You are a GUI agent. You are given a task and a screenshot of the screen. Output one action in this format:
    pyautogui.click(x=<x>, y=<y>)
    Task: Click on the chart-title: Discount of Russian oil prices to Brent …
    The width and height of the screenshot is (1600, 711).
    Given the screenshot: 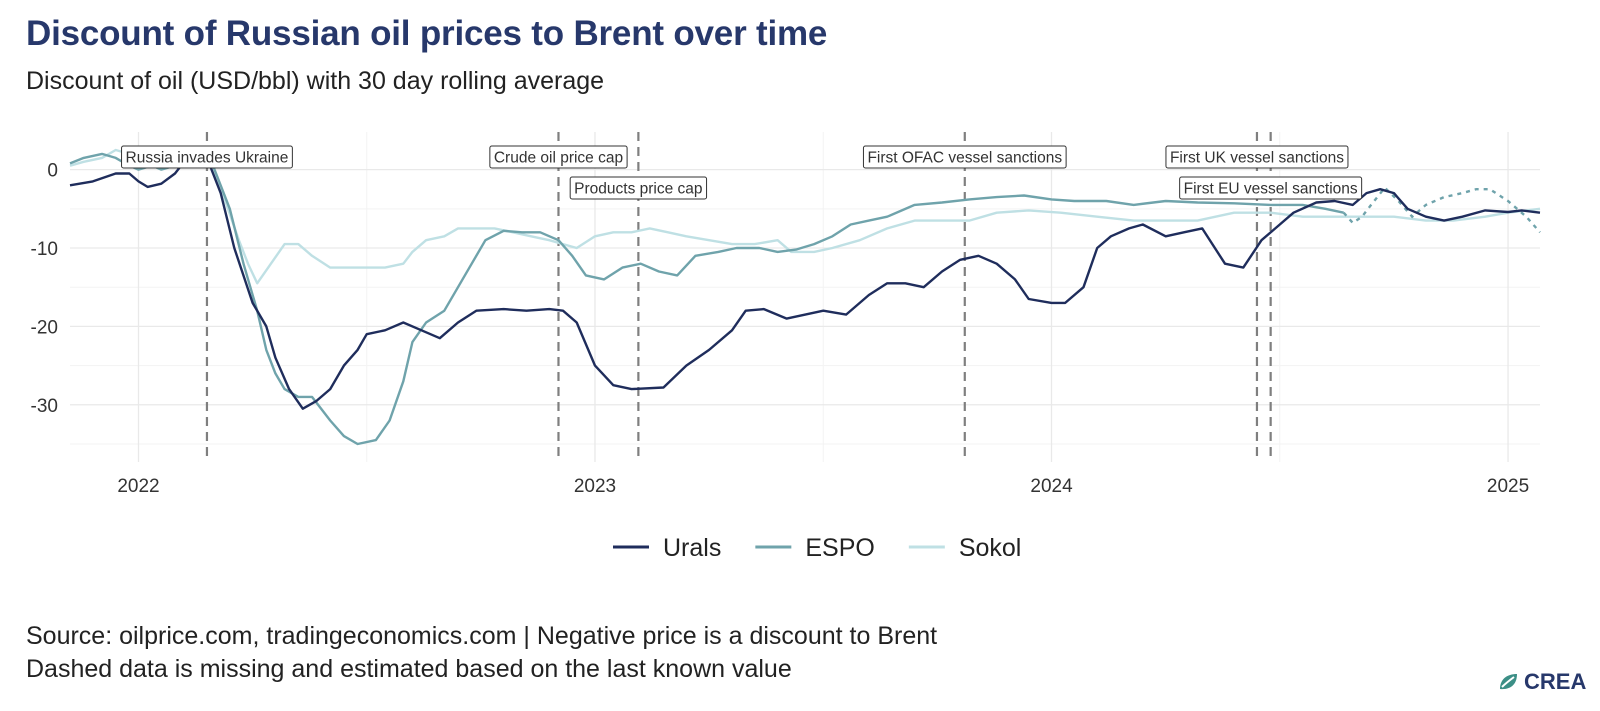 What is the action you would take?
    pyautogui.click(x=427, y=33)
    